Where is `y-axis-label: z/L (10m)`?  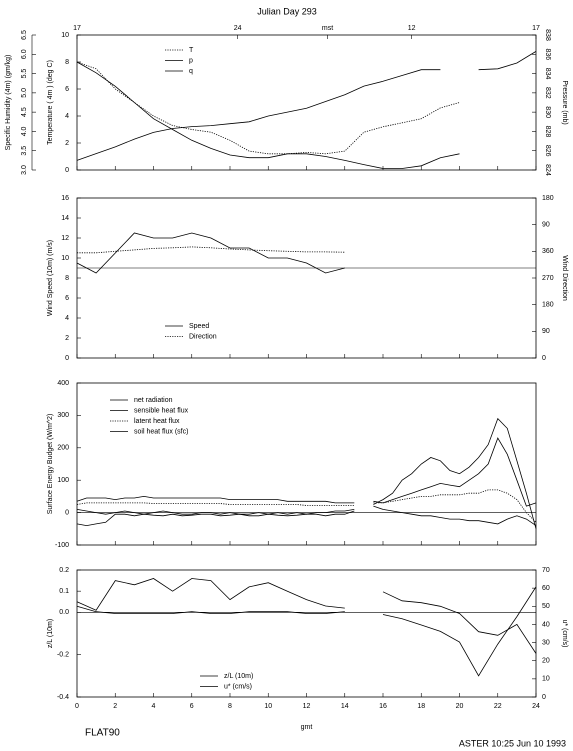
y-axis-label: z/L (10m) is located at coordinates (50, 633).